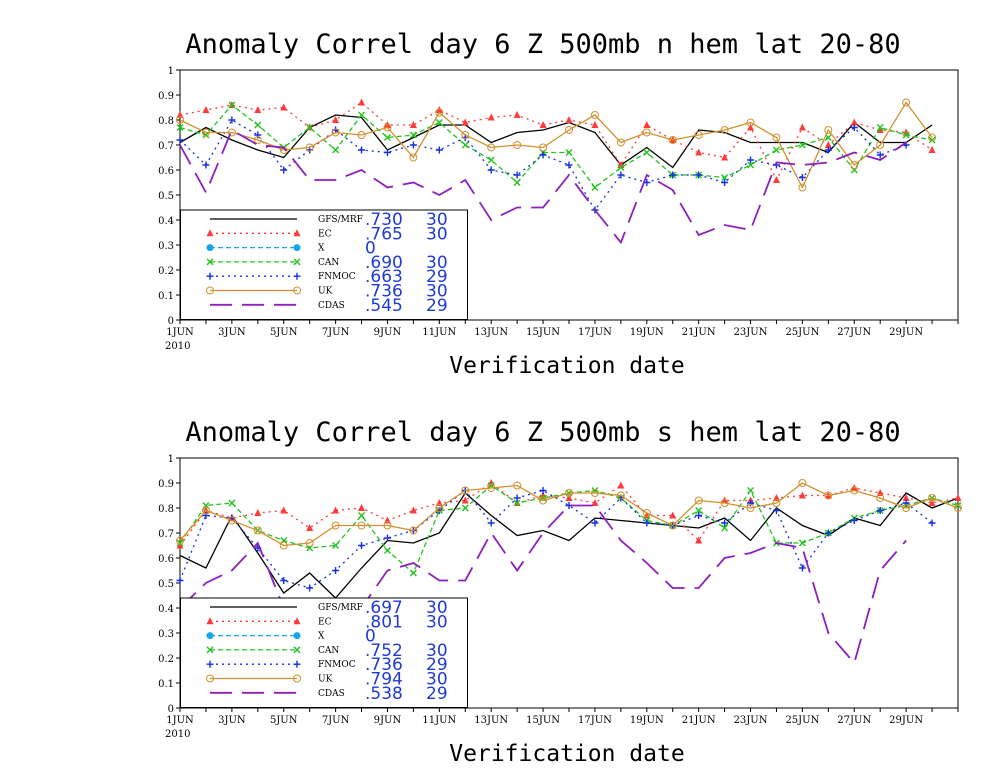 The width and height of the screenshot is (1000, 777). I want to click on x-tick-label: 25JUN, so click(802, 332).